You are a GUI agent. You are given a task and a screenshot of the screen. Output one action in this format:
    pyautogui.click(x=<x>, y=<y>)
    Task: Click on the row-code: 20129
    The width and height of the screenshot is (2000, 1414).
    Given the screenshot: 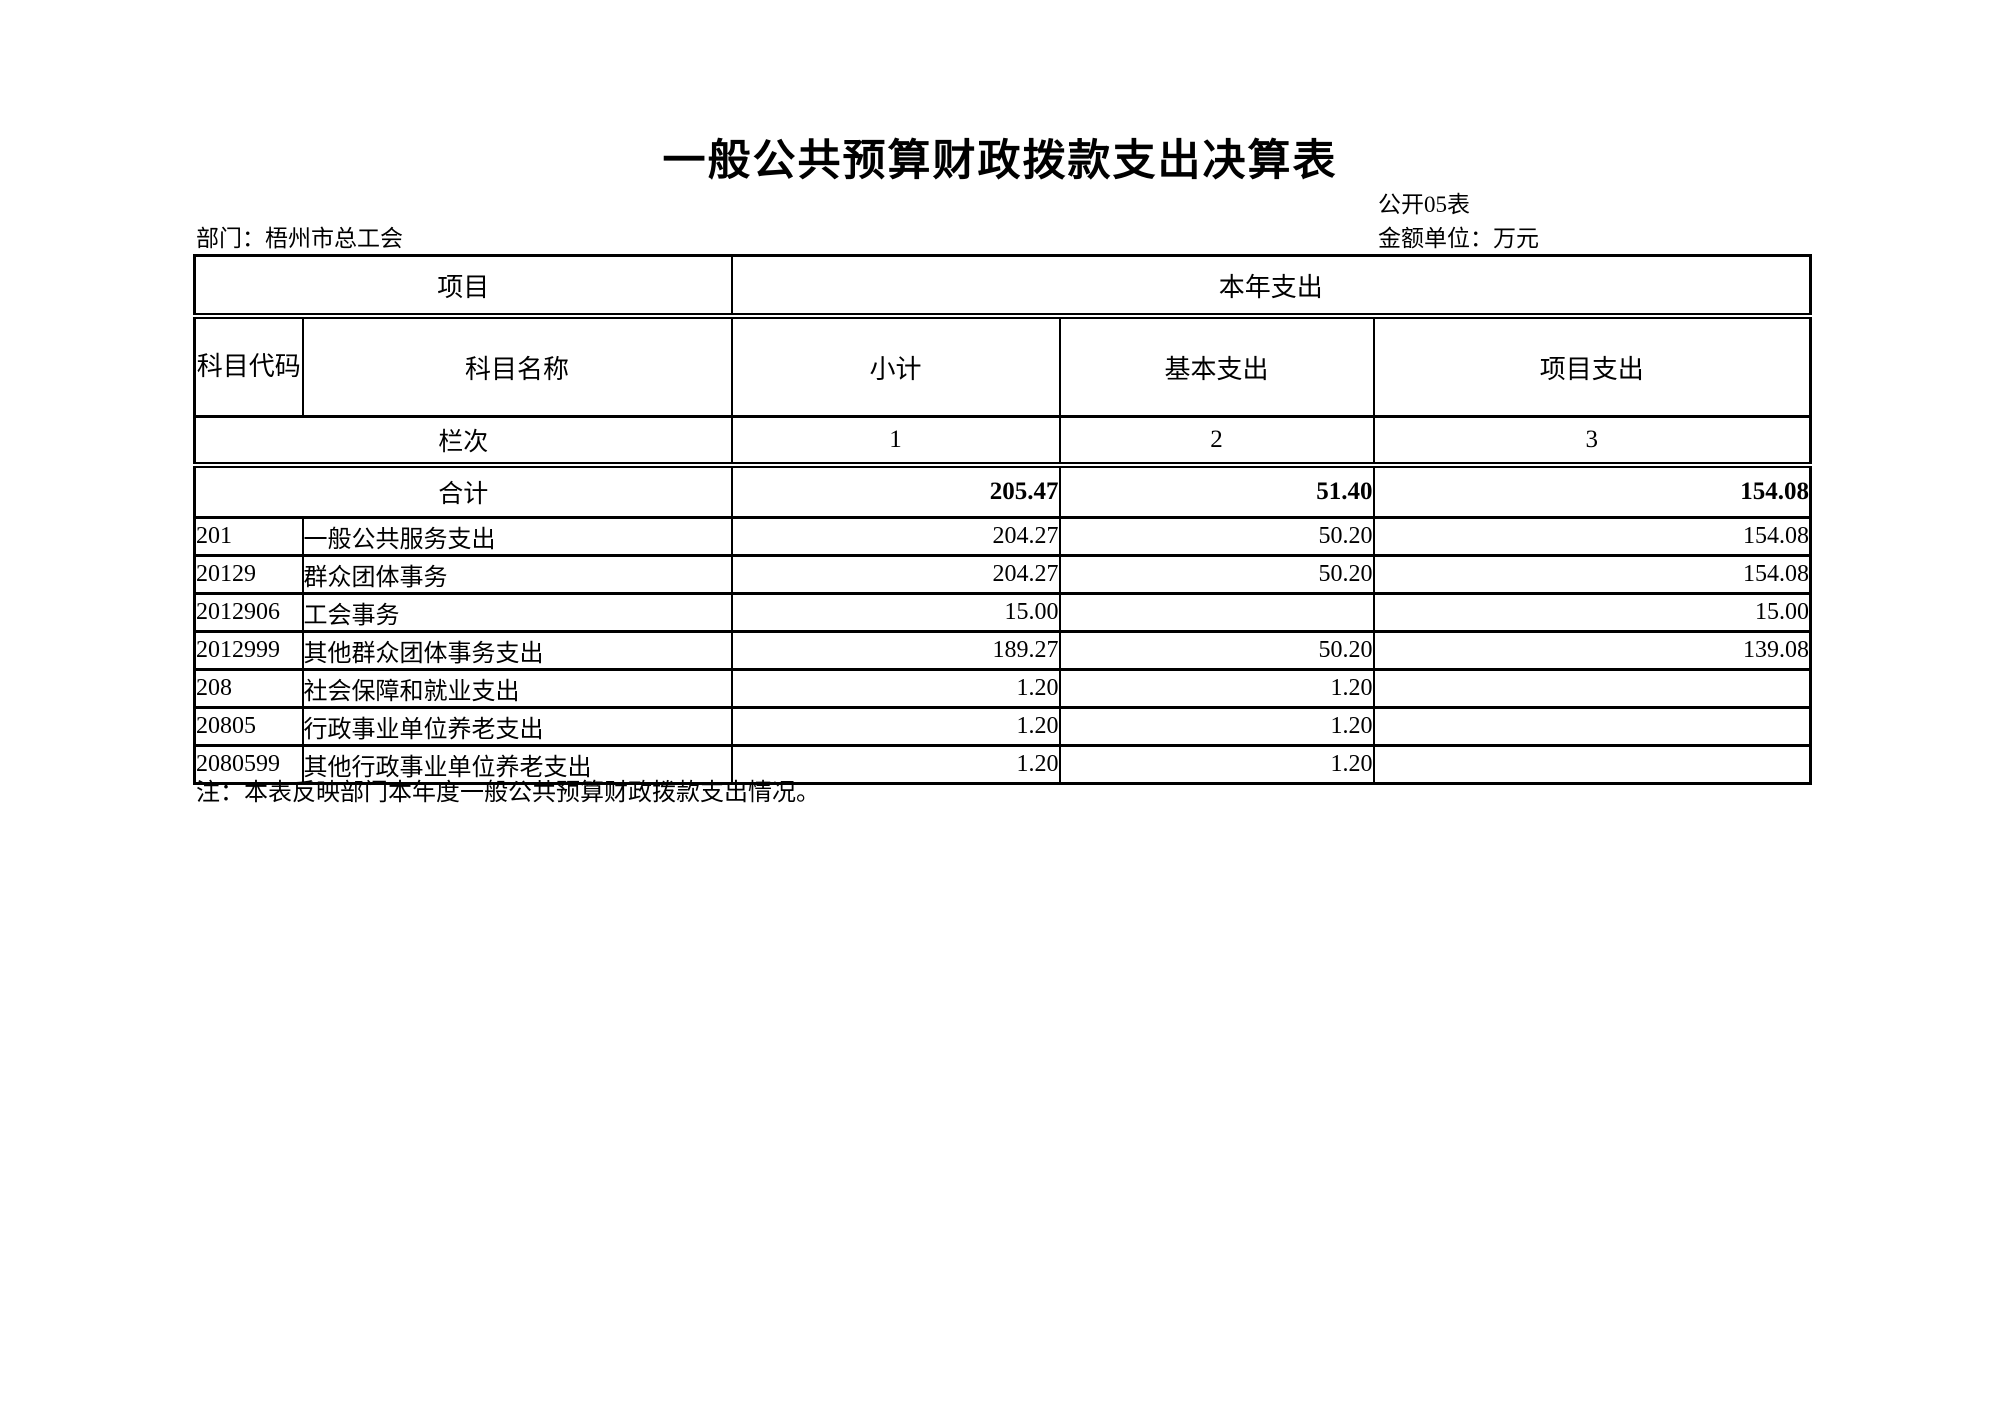 What is the action you would take?
    pyautogui.click(x=248, y=574)
    